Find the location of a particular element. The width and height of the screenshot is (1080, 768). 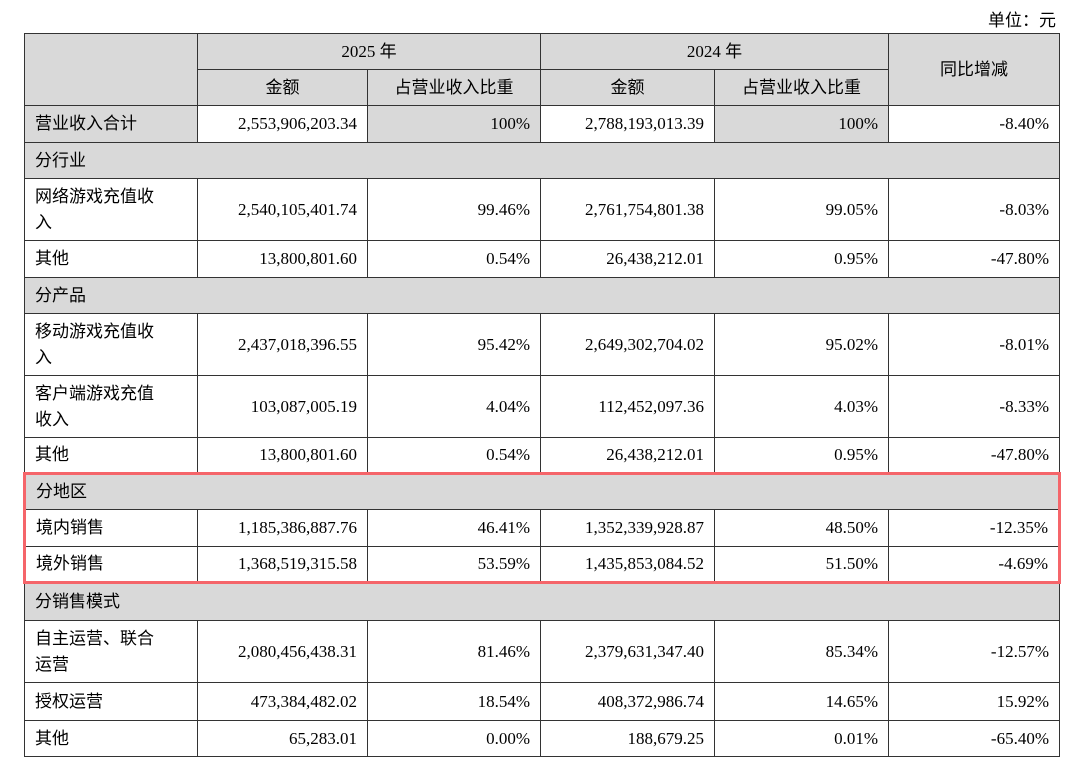

amount-2025-cell: 2,540,105,401.74 is located at coordinates (282, 209).